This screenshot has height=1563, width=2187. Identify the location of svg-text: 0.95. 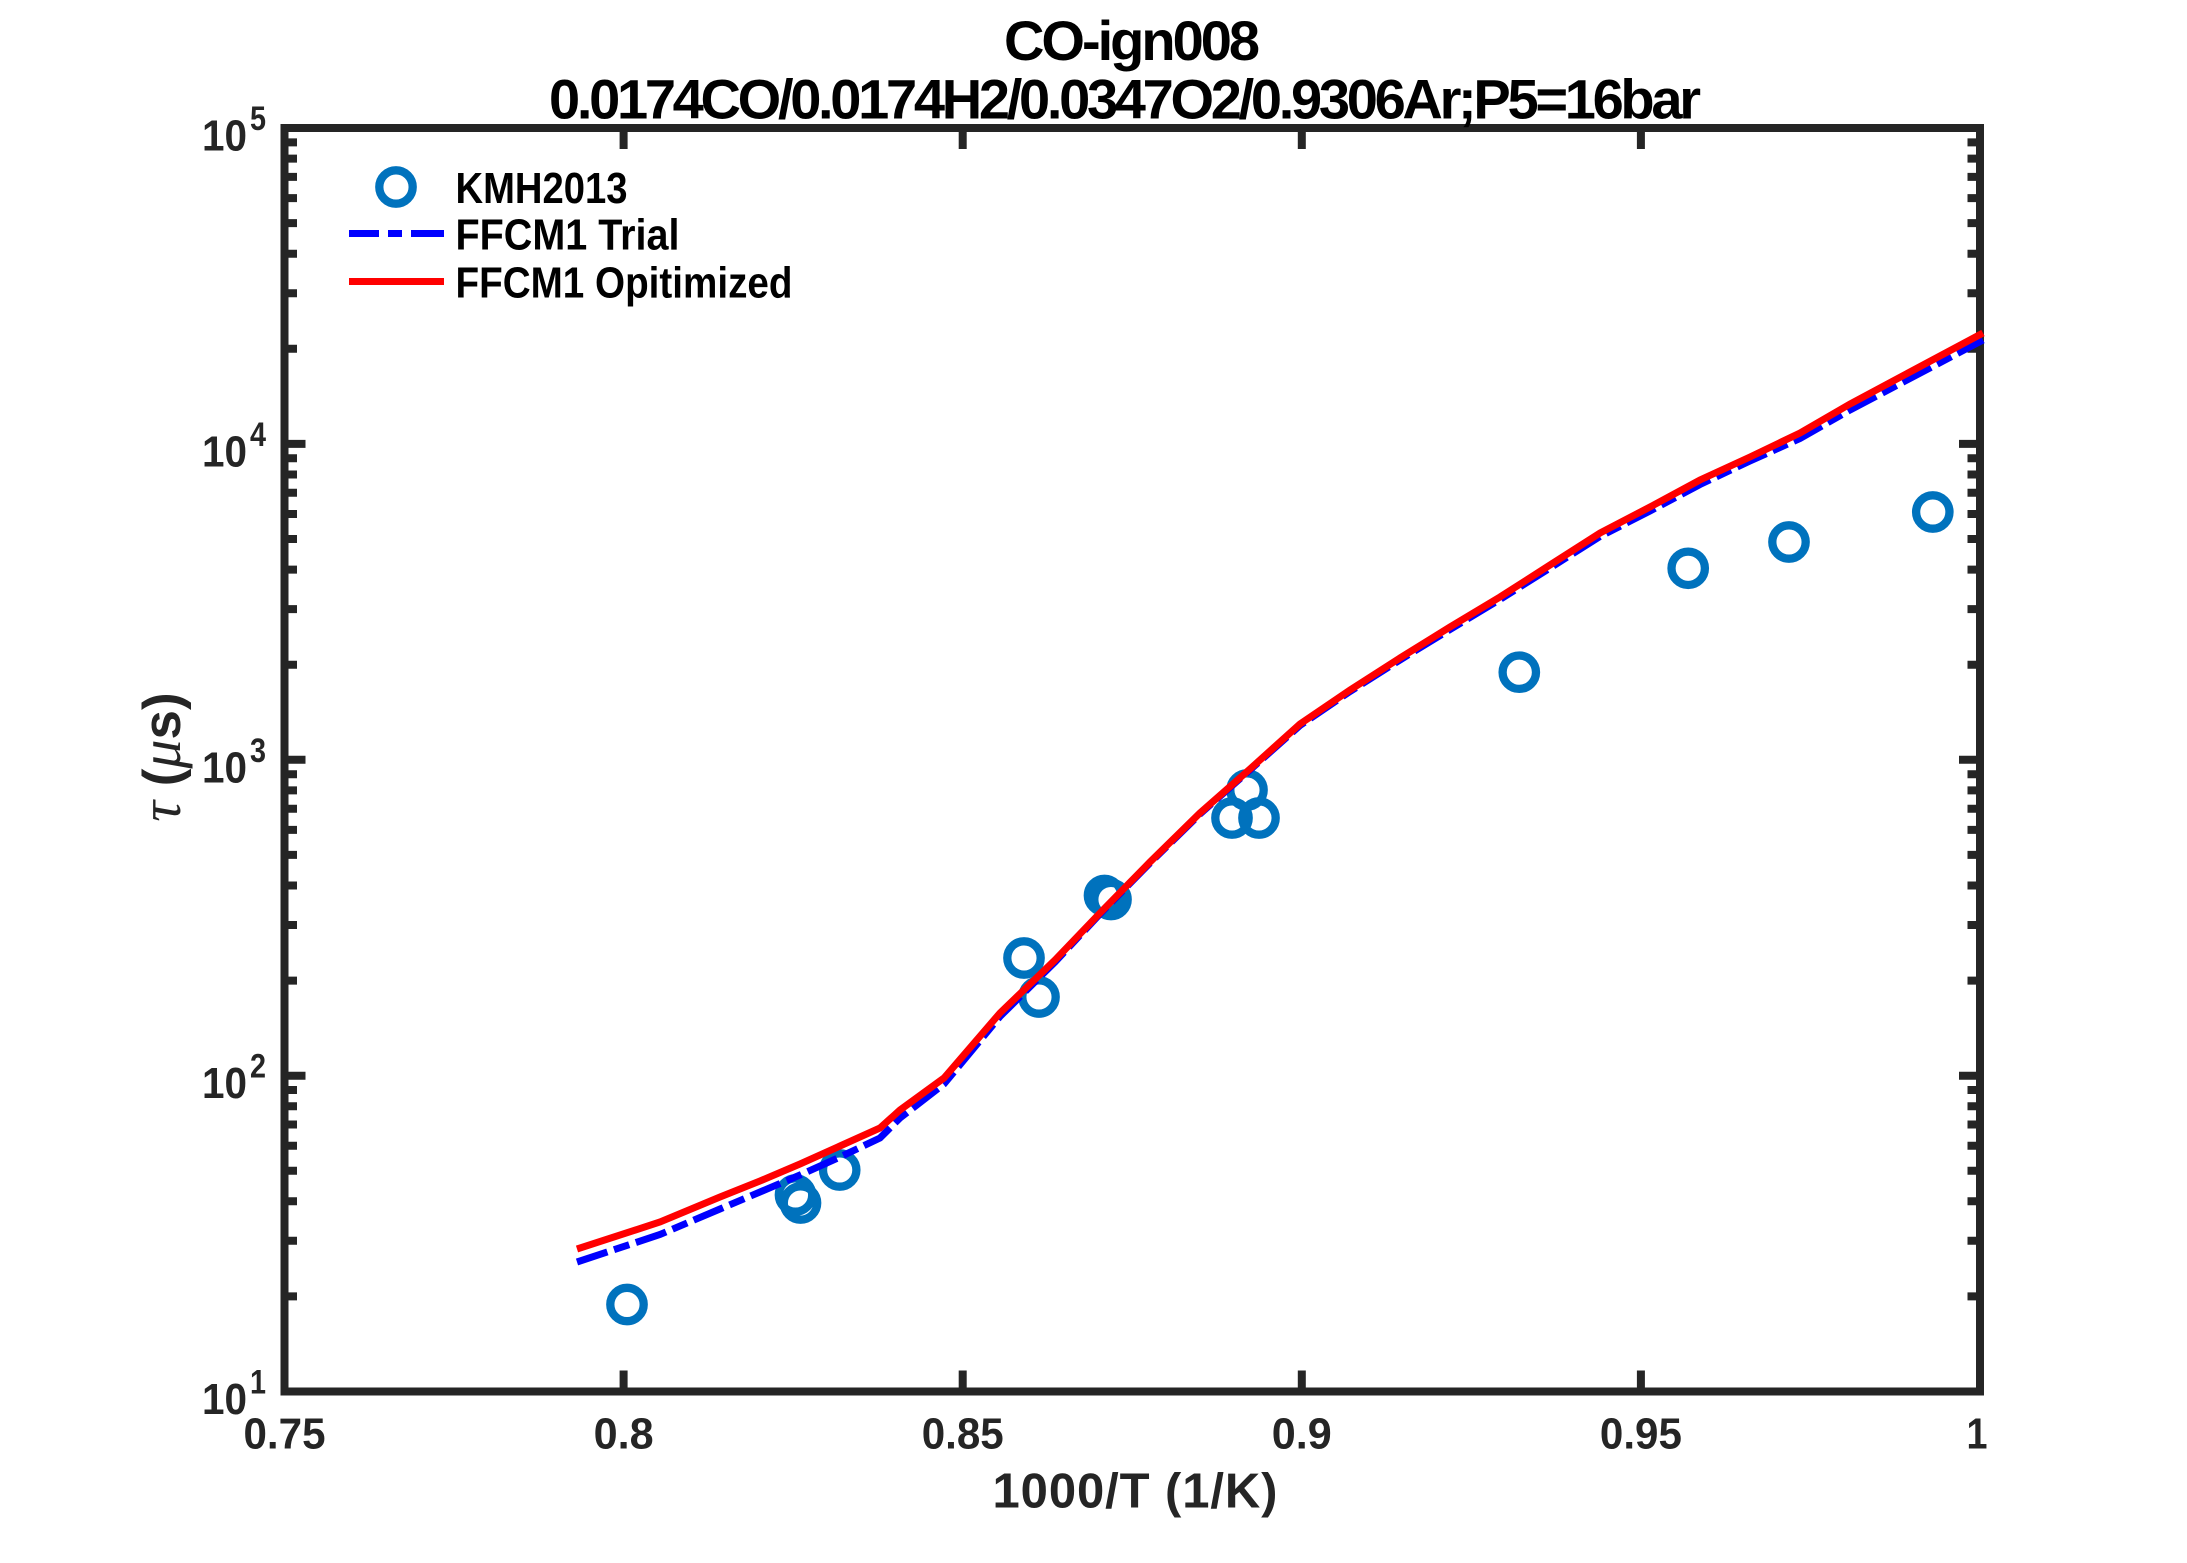
(1641, 1434).